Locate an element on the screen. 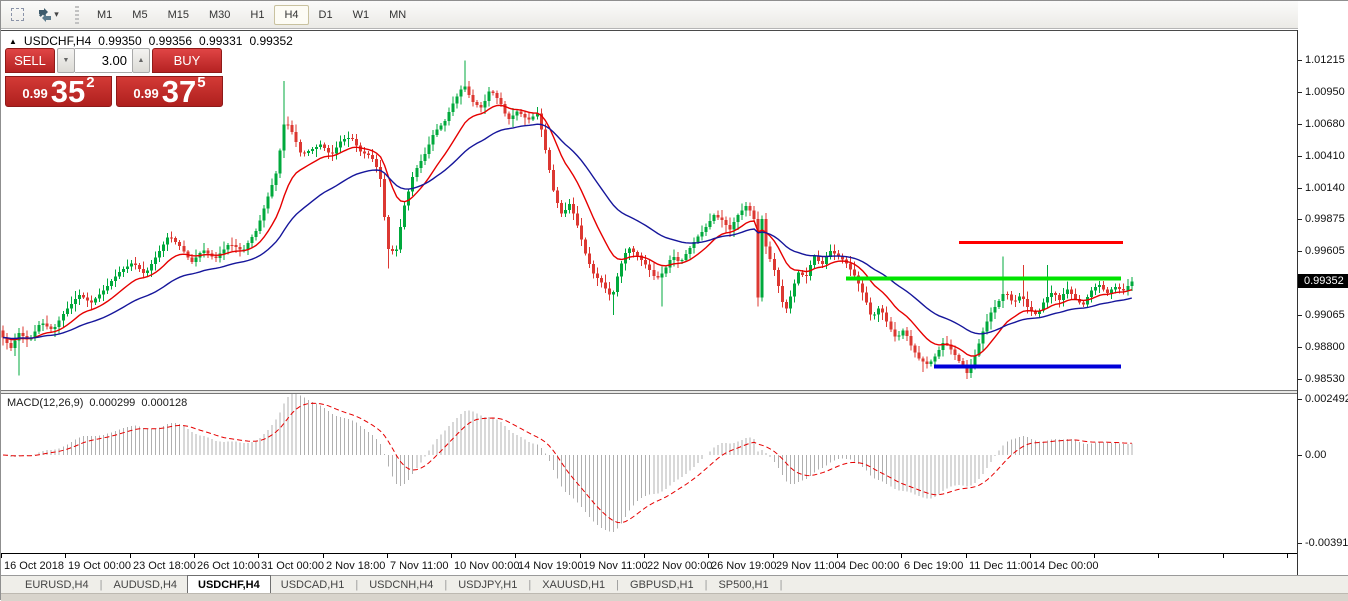 The width and height of the screenshot is (1348, 601). time-axis-label: 26 Nov 19:00 is located at coordinates (744, 566).